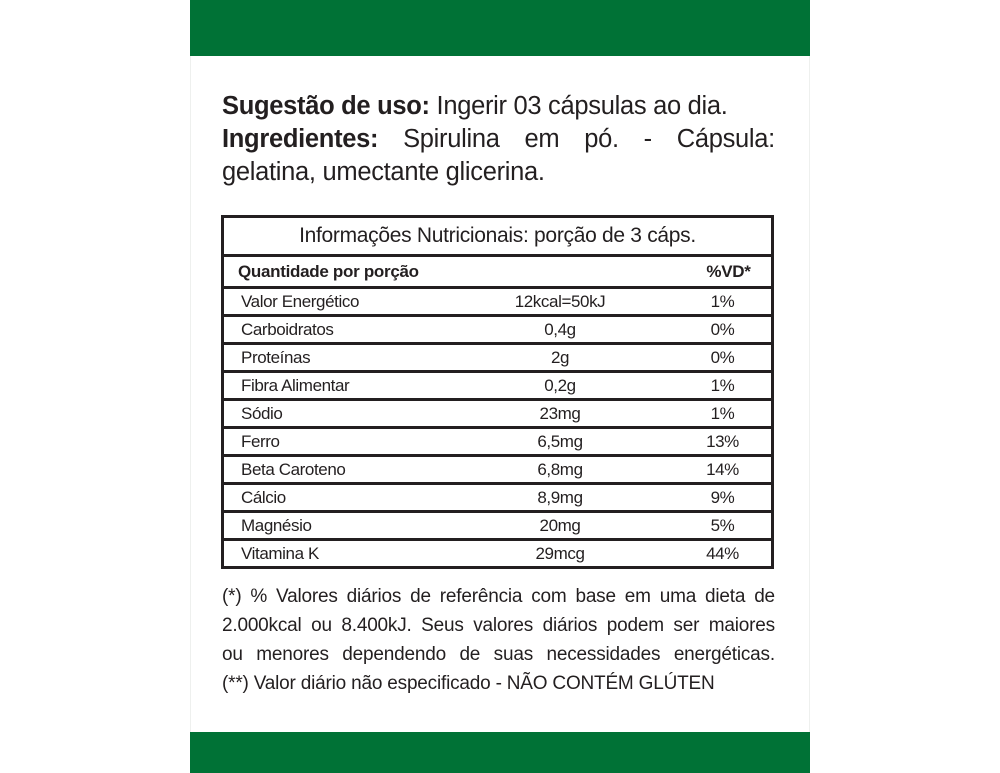  Describe the element at coordinates (260, 441) in the screenshot. I see `nutrient-name: Ferro` at that location.